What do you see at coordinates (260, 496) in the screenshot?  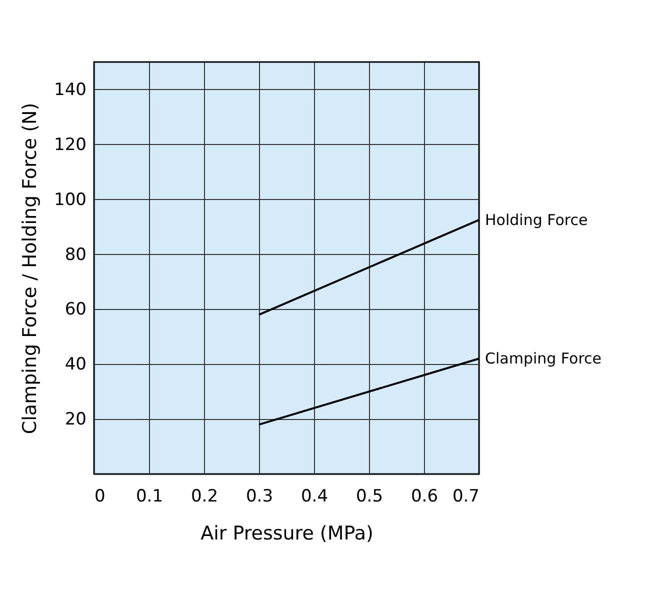 I see `x-tick-label: 0.3` at bounding box center [260, 496].